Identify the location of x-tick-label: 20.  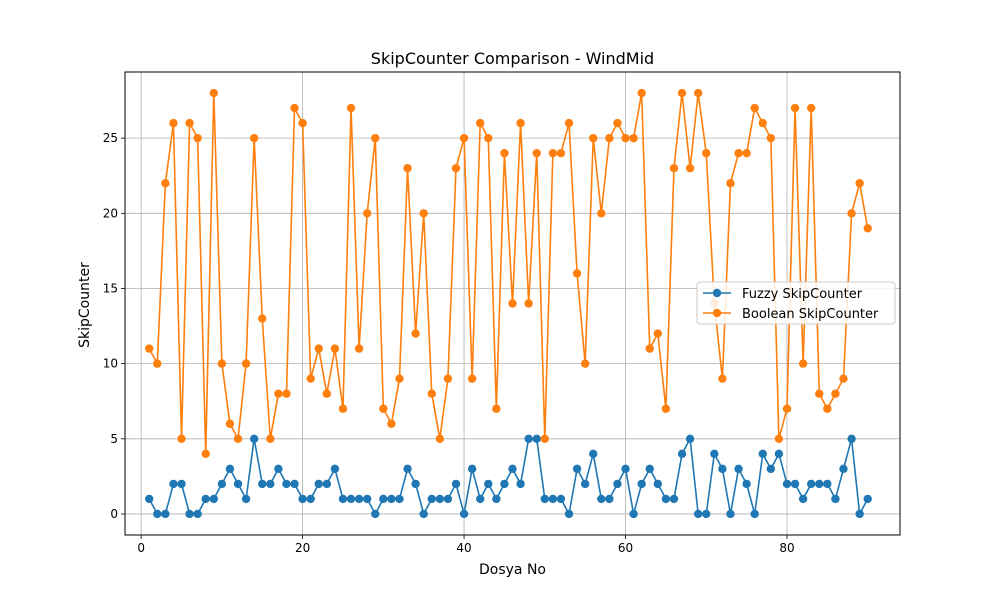
(302, 548).